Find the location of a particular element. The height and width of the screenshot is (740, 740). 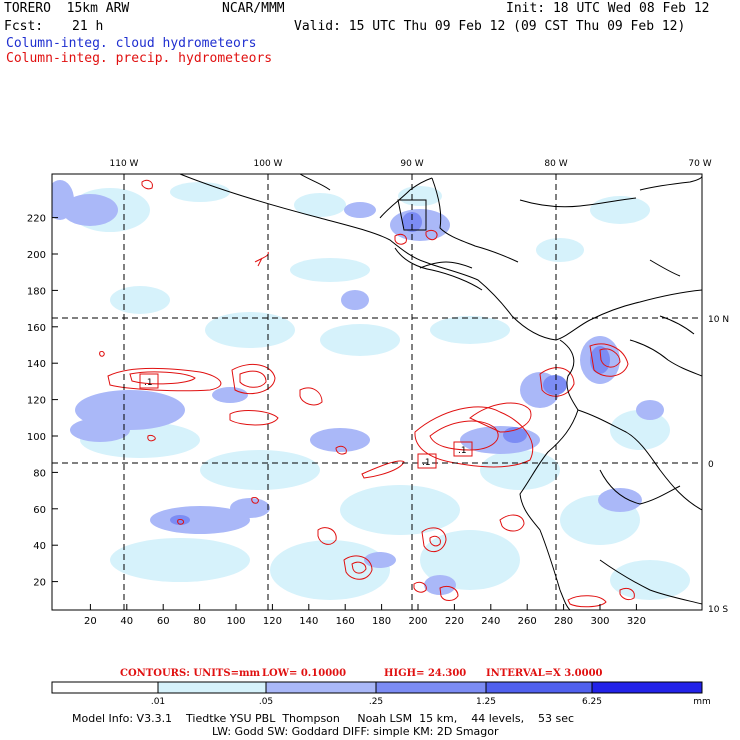

lon-label-100w: 100 W is located at coordinates (268, 164).